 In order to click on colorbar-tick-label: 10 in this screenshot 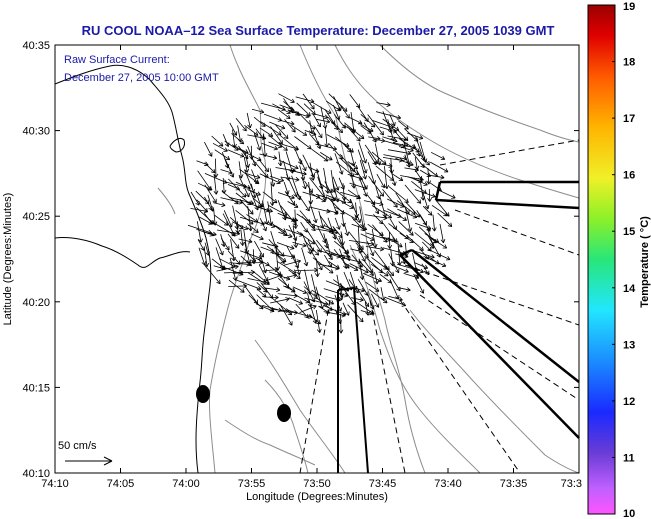, I will do `click(629, 513)`.